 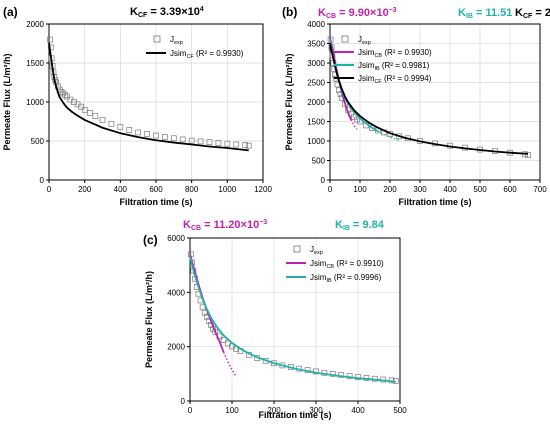 I want to click on series-jexp, so click(x=149, y=92).